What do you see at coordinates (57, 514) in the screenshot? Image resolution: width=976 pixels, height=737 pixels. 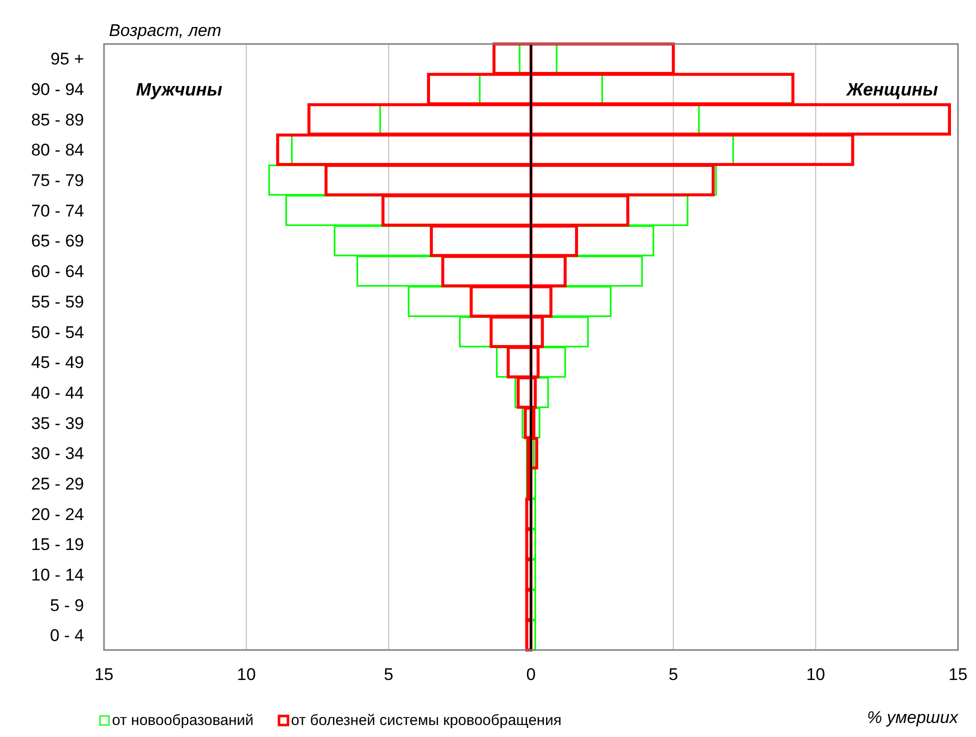 I see `y-tick-label: 20 - 24` at bounding box center [57, 514].